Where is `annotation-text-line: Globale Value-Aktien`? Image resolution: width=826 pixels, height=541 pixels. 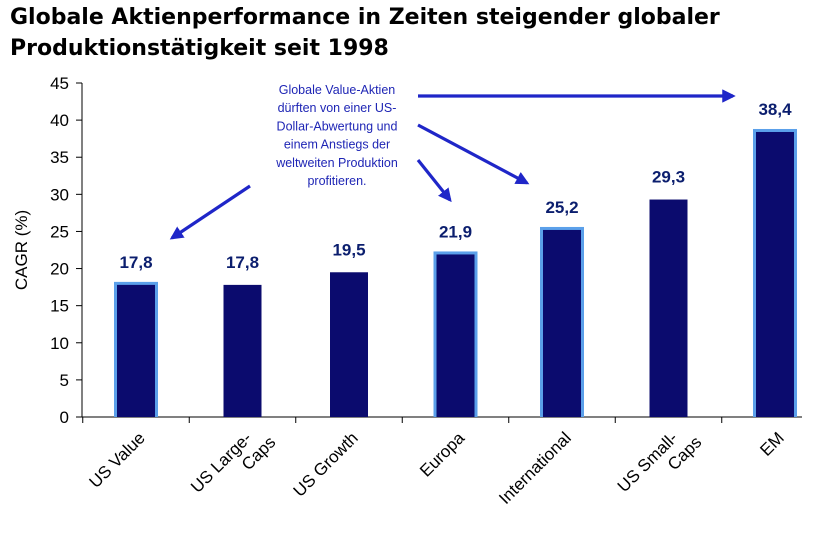
annotation-text-line: Globale Value-Aktien is located at coordinates (337, 90).